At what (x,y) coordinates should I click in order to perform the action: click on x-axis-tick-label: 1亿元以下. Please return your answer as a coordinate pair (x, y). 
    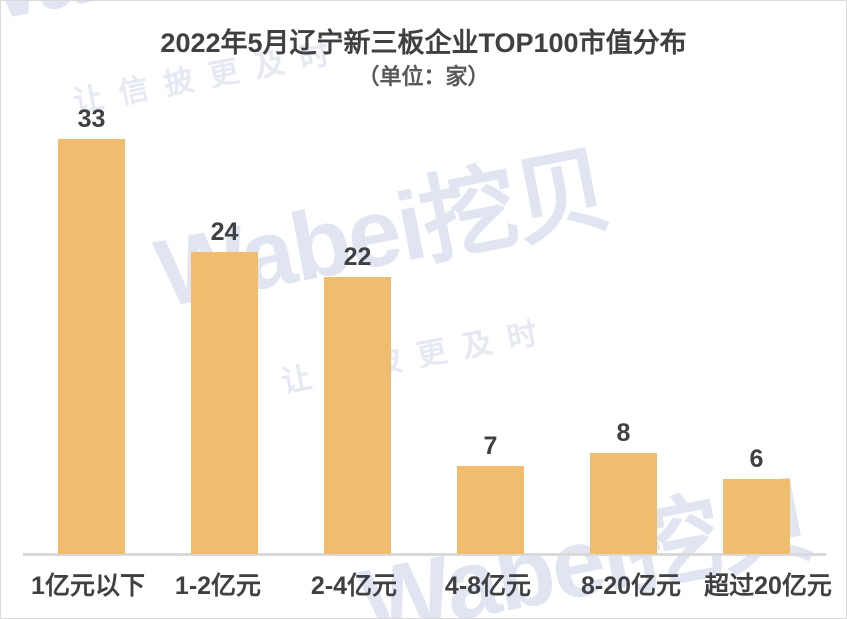
    Looking at the image, I should click on (88, 586).